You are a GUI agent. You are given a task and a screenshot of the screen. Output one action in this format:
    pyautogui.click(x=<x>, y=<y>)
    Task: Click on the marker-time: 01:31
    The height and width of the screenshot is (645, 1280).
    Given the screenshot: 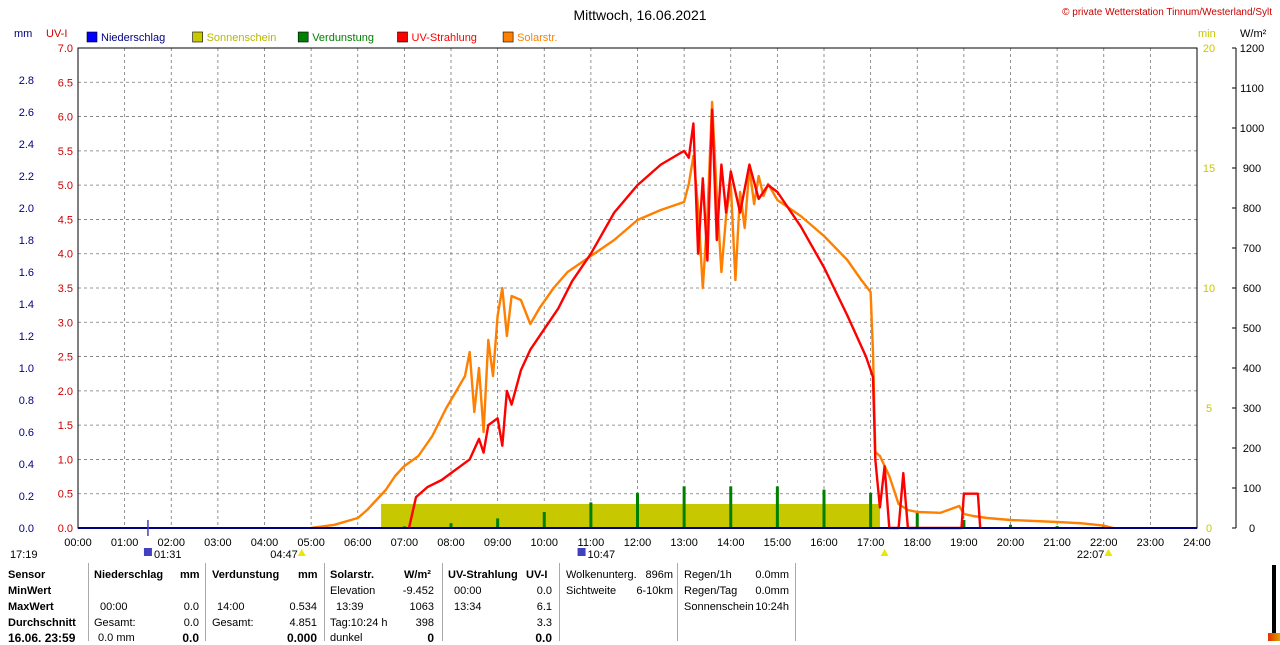 What is the action you would take?
    pyautogui.click(x=168, y=555)
    